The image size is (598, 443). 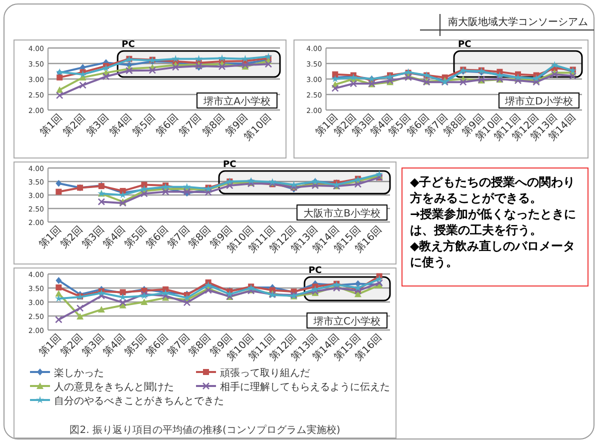 What do you see at coordinates (538, 102) in the screenshot?
I see `annotation: 堺市立D小学校` at bounding box center [538, 102].